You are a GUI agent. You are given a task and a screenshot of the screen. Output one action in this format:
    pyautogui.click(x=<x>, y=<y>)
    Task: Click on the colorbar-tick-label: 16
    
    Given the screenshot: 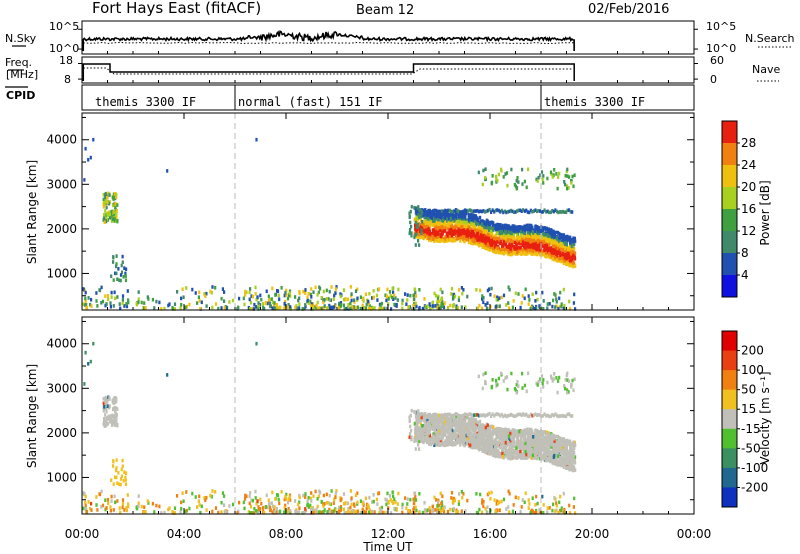 What is the action you would take?
    pyautogui.click(x=748, y=209)
    